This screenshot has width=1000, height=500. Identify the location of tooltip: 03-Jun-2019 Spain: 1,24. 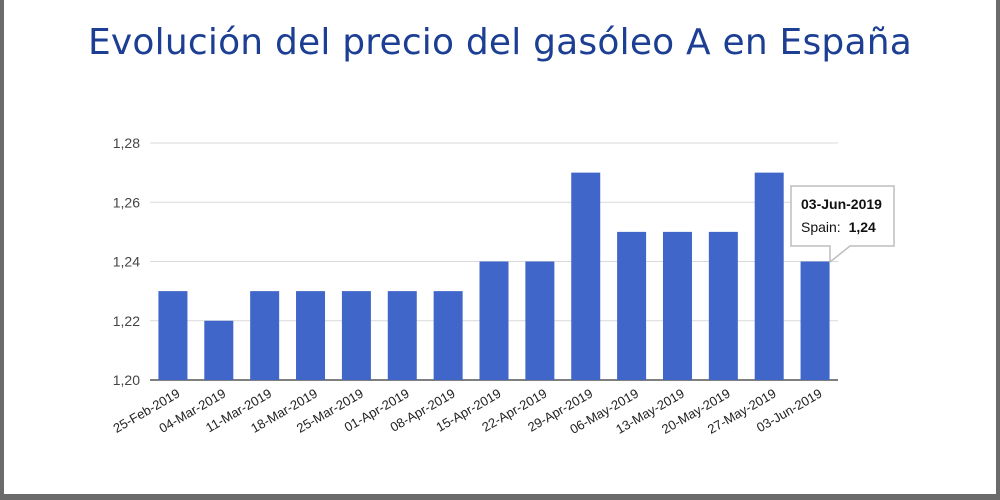
(842, 224).